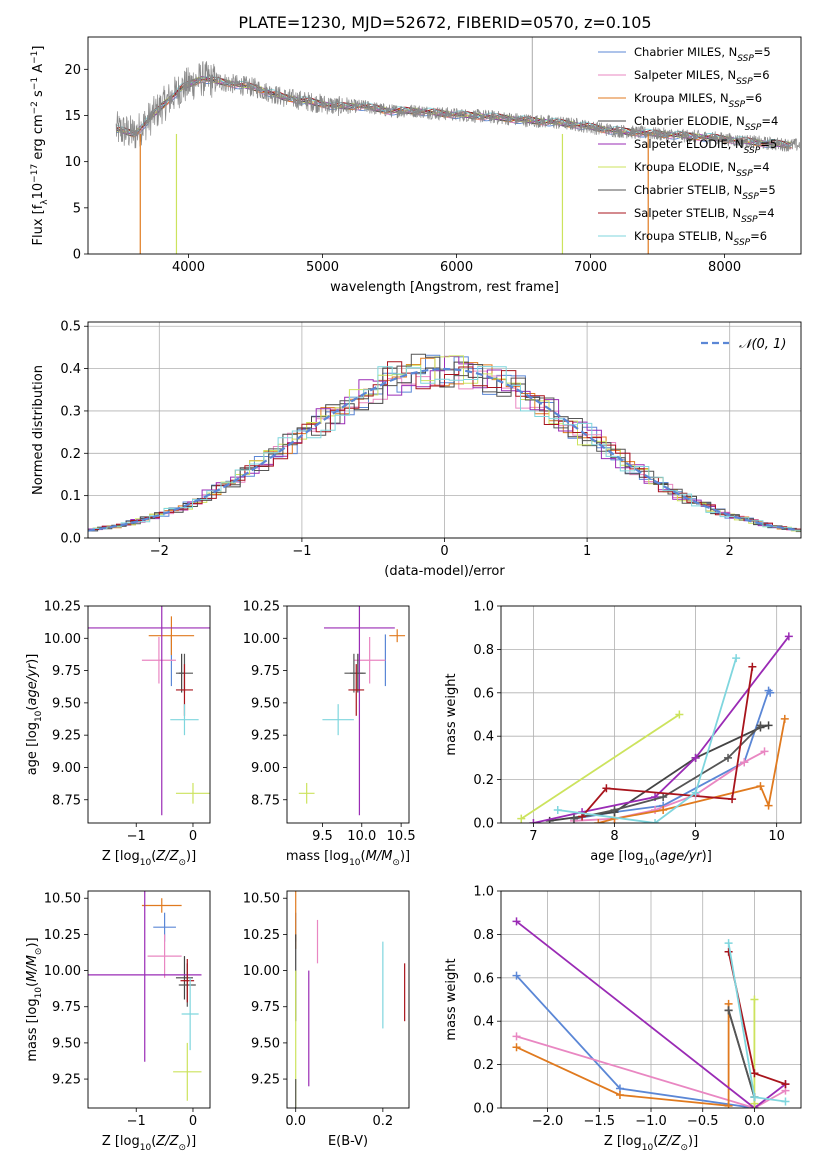  Describe the element at coordinates (705, 192) in the screenshot. I see `legend-label-chabrier-stelib: Chabrier STELIB, NSSP=5` at that location.